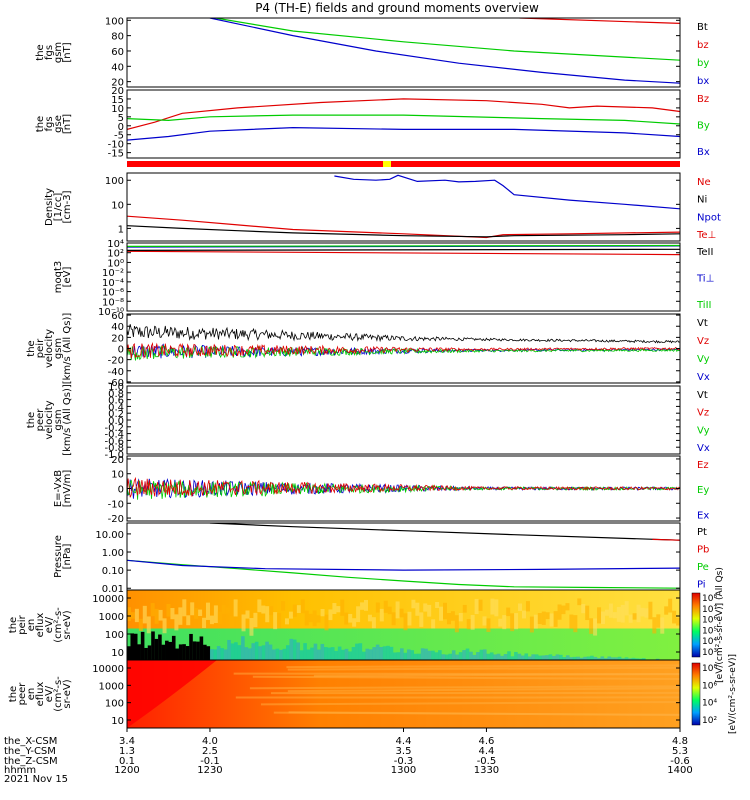 The image size is (750, 800). Describe the element at coordinates (117, 460) in the screenshot. I see `y-tick-label: 20` at that location.